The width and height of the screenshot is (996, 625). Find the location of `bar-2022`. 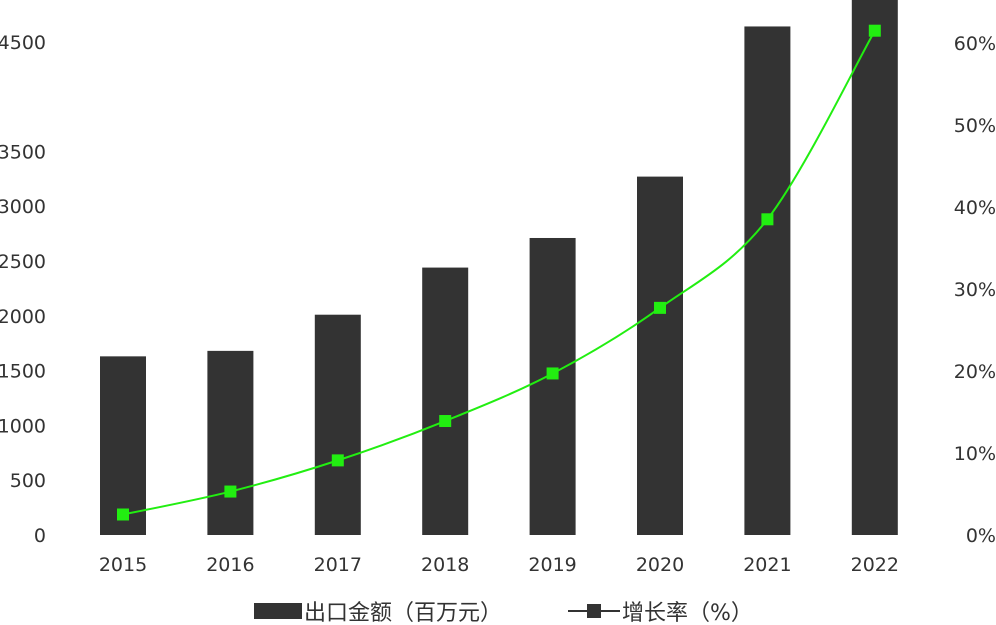

bar-2022 is located at coordinates (874, 267).